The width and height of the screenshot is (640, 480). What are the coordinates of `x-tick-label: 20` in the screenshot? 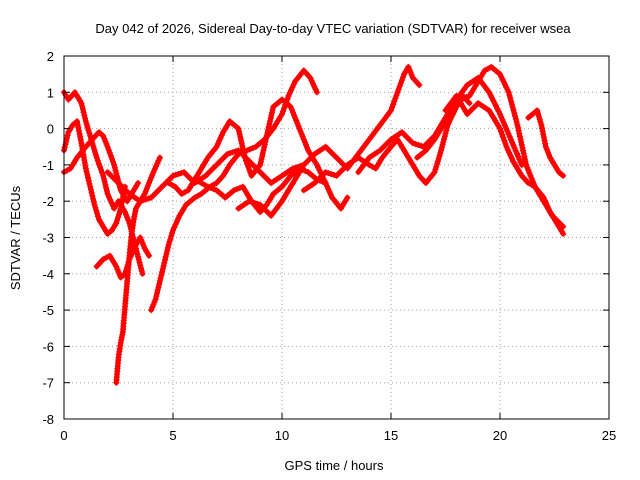 It's located at (500, 435).